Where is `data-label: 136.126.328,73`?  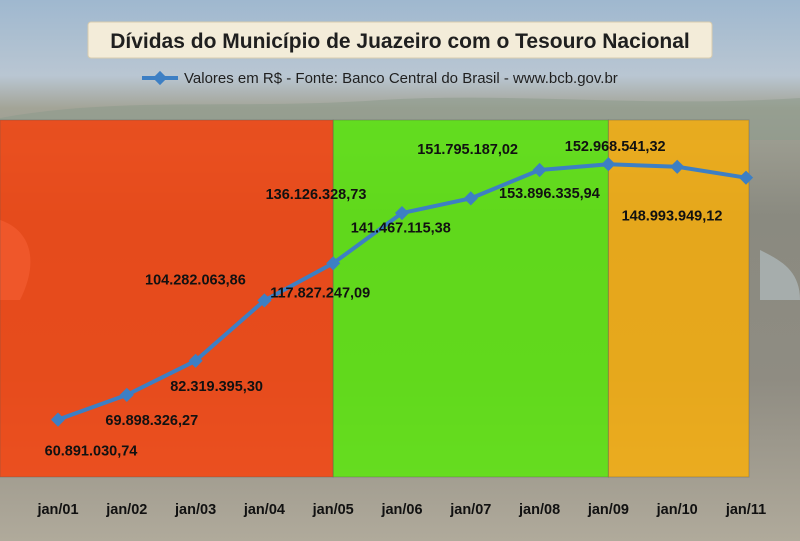 data-label: 136.126.328,73 is located at coordinates (316, 195).